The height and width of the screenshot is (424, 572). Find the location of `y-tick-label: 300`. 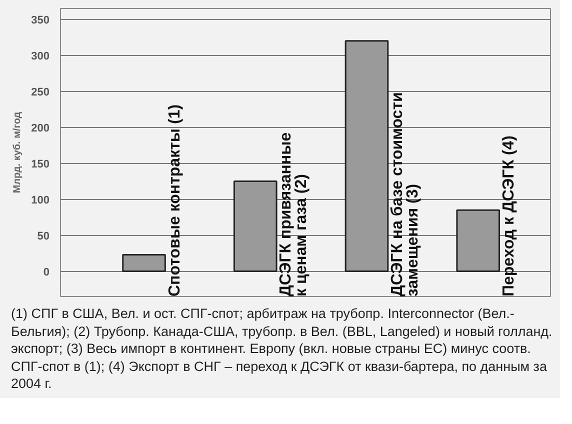

y-tick-label: 300 is located at coordinates (40, 56).